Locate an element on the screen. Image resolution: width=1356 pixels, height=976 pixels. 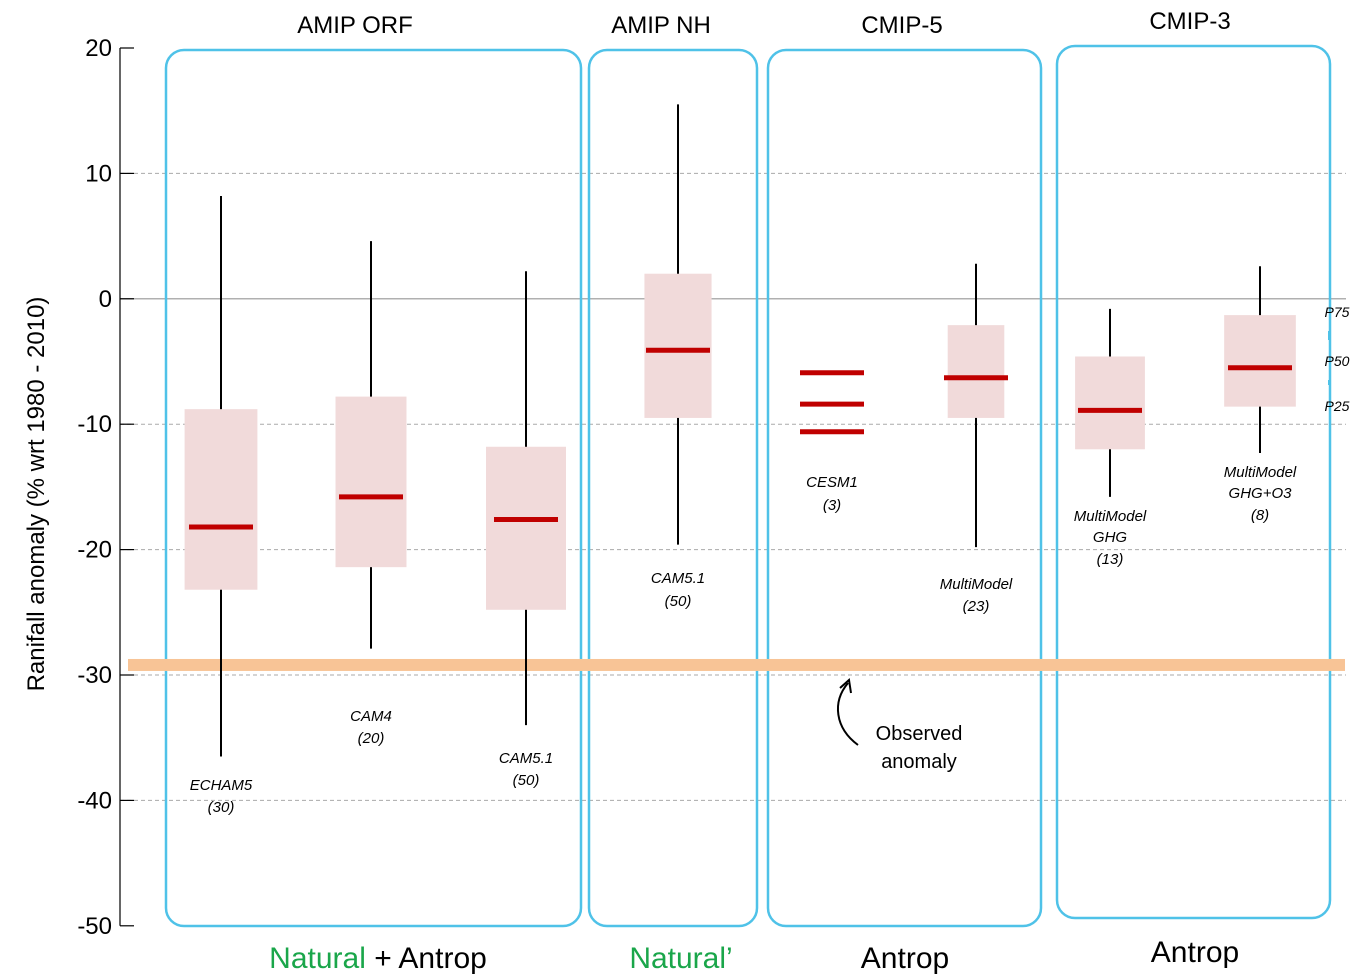
y-tick-label: 10 is located at coordinates (98, 173).